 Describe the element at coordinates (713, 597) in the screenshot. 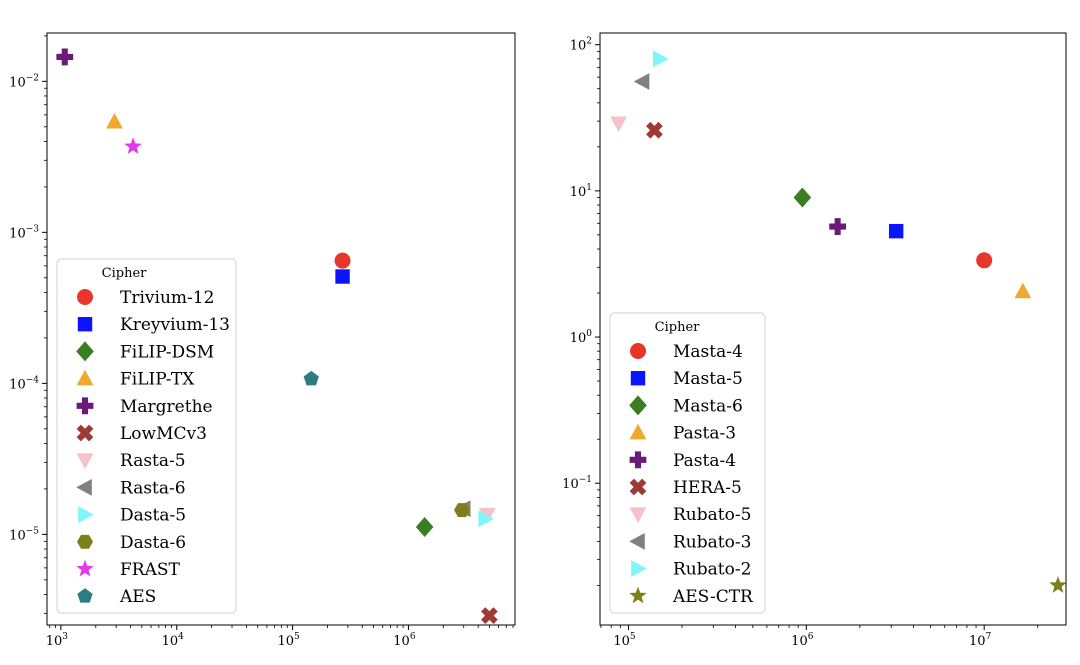

I see `legend-label: AES-CTR` at that location.